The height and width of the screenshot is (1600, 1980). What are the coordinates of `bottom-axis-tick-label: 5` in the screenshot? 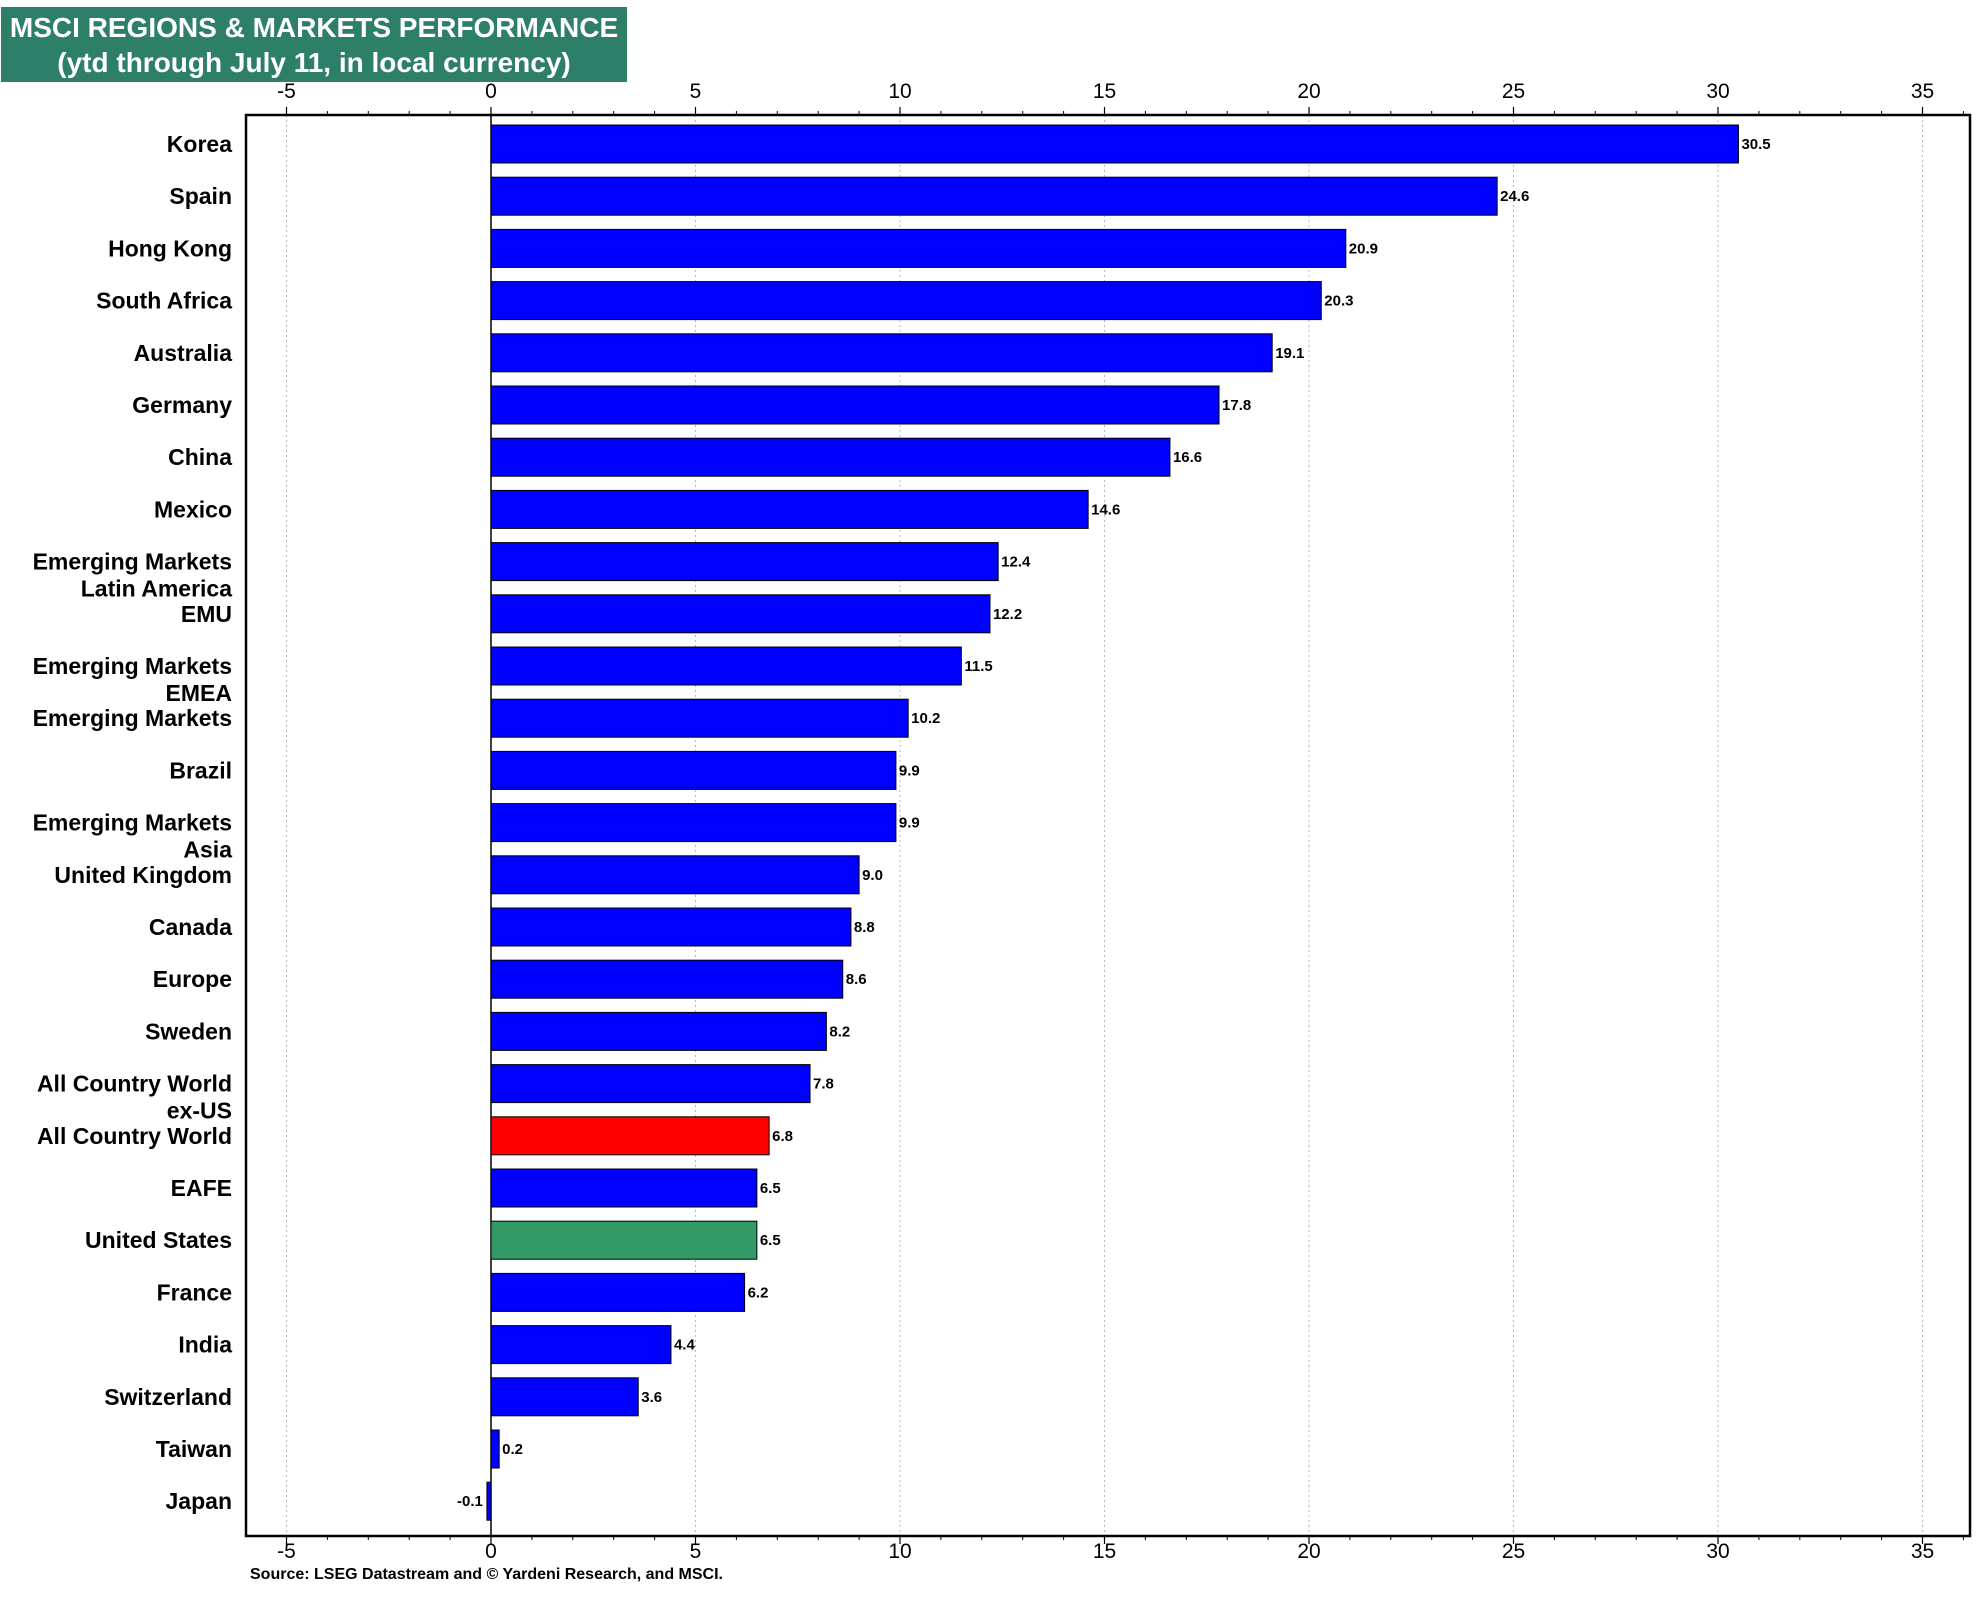 It's located at (696, 1551).